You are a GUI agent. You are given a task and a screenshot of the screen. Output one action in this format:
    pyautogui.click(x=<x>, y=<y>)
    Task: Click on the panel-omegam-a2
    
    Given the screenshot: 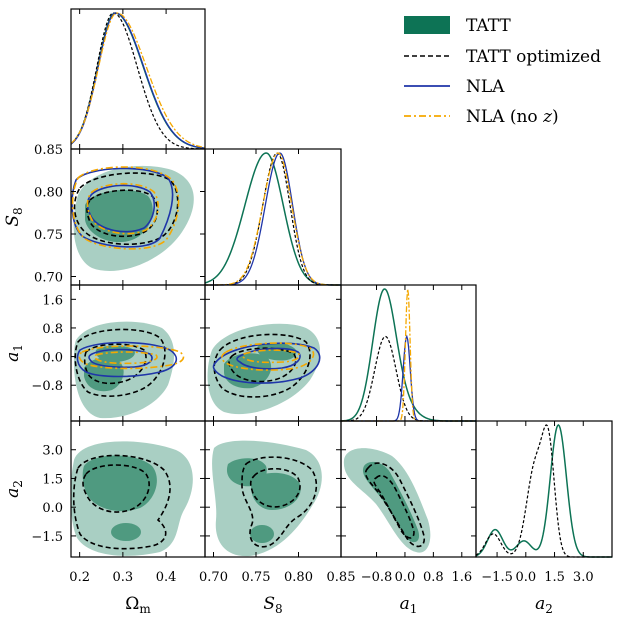 What is the action you would take?
    pyautogui.click(x=132, y=498)
    